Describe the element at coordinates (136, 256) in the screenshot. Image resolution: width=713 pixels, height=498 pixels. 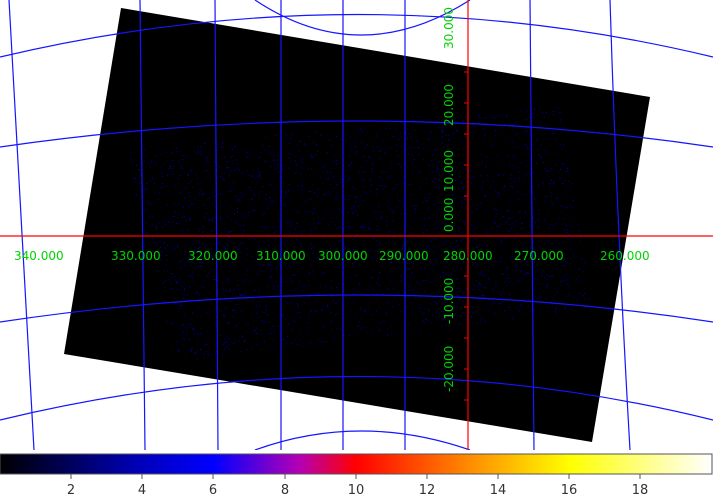
I see `ra-label: 330.000` at that location.